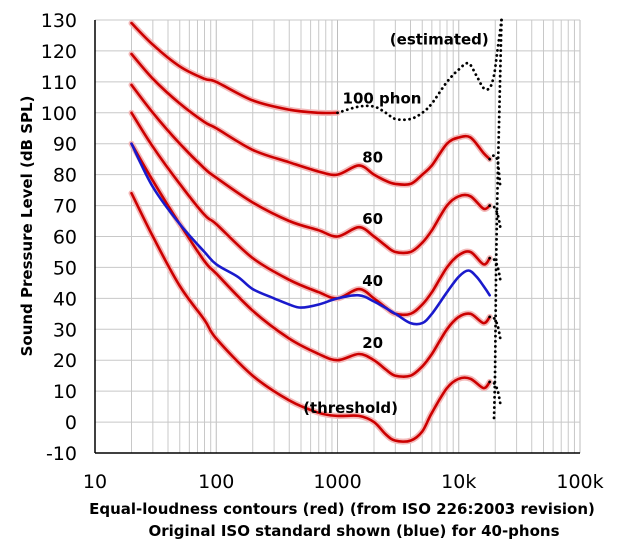 The image size is (640, 556). Describe the element at coordinates (59, 52) in the screenshot. I see `y-tick-label: 120` at that location.